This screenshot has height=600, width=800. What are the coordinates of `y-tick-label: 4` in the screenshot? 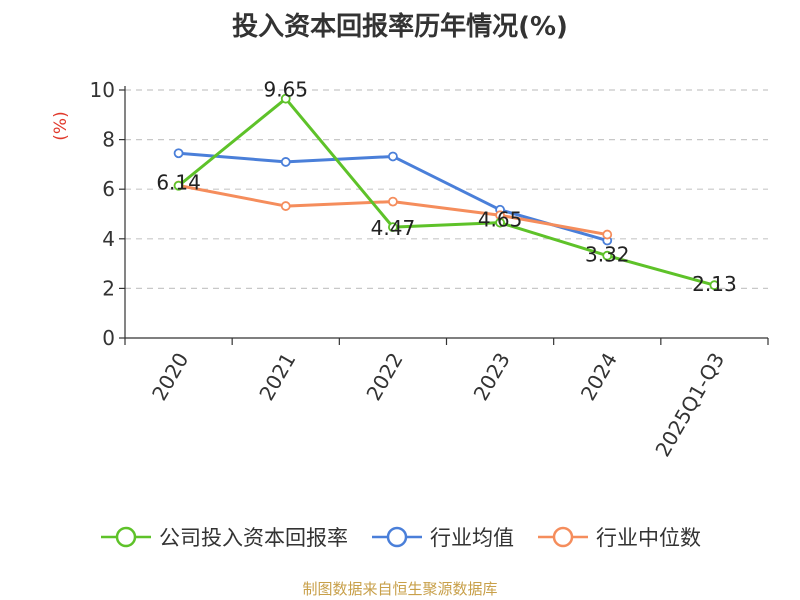 It's located at (108, 239).